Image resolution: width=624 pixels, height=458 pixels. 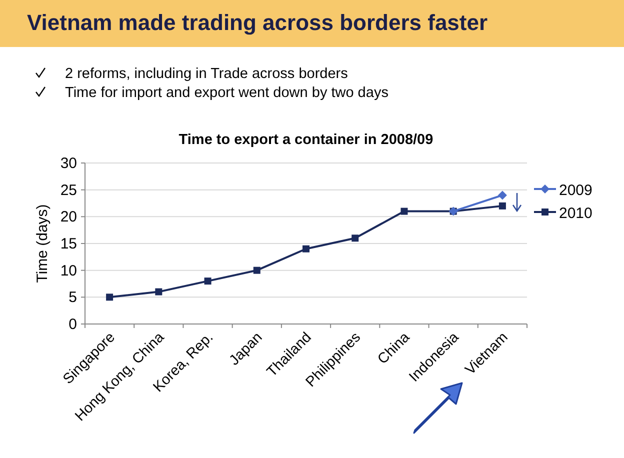 I want to click on y-tick-label: 20, so click(x=68, y=217).